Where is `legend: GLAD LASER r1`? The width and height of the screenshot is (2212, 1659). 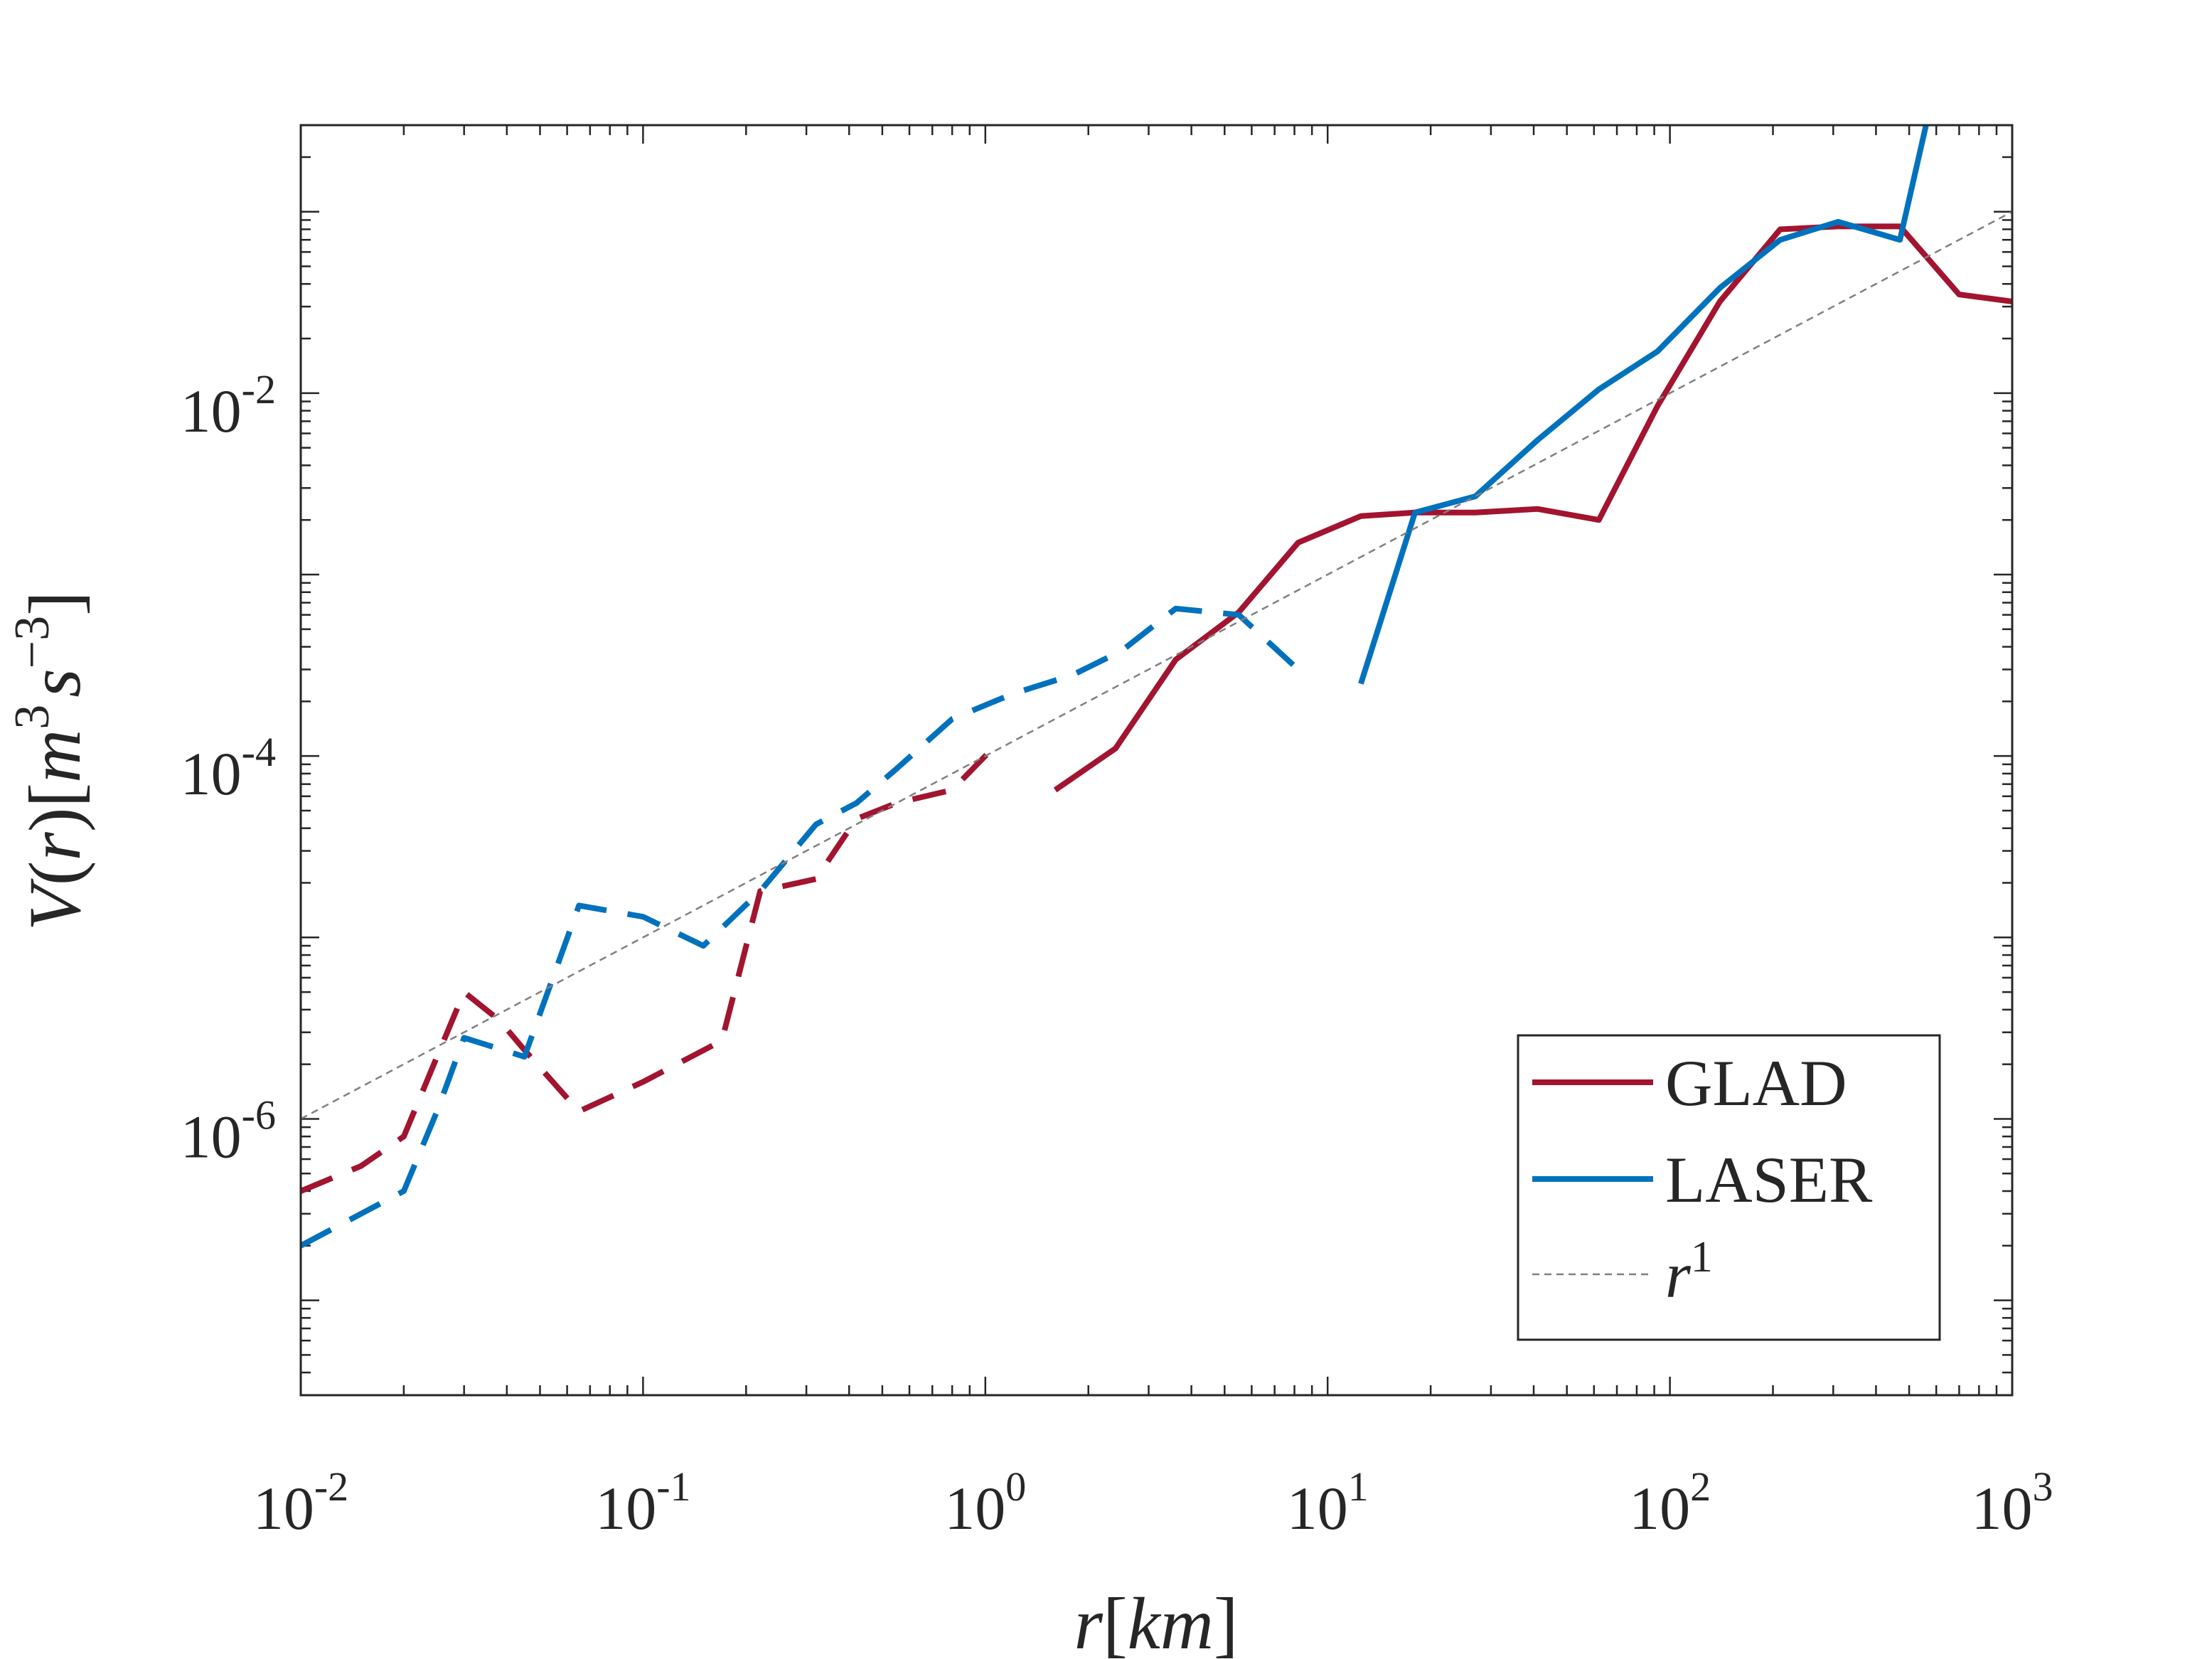 legend: GLAD LASER r1 is located at coordinates (1729, 1187).